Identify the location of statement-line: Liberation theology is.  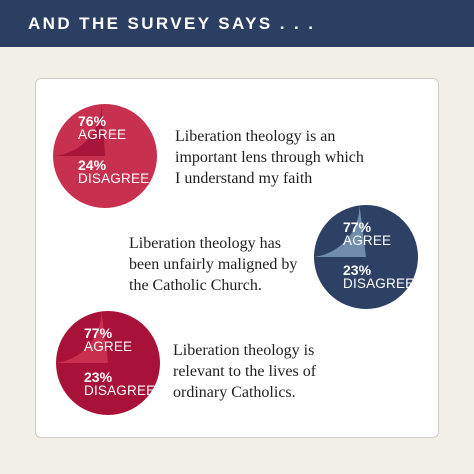
(244, 350).